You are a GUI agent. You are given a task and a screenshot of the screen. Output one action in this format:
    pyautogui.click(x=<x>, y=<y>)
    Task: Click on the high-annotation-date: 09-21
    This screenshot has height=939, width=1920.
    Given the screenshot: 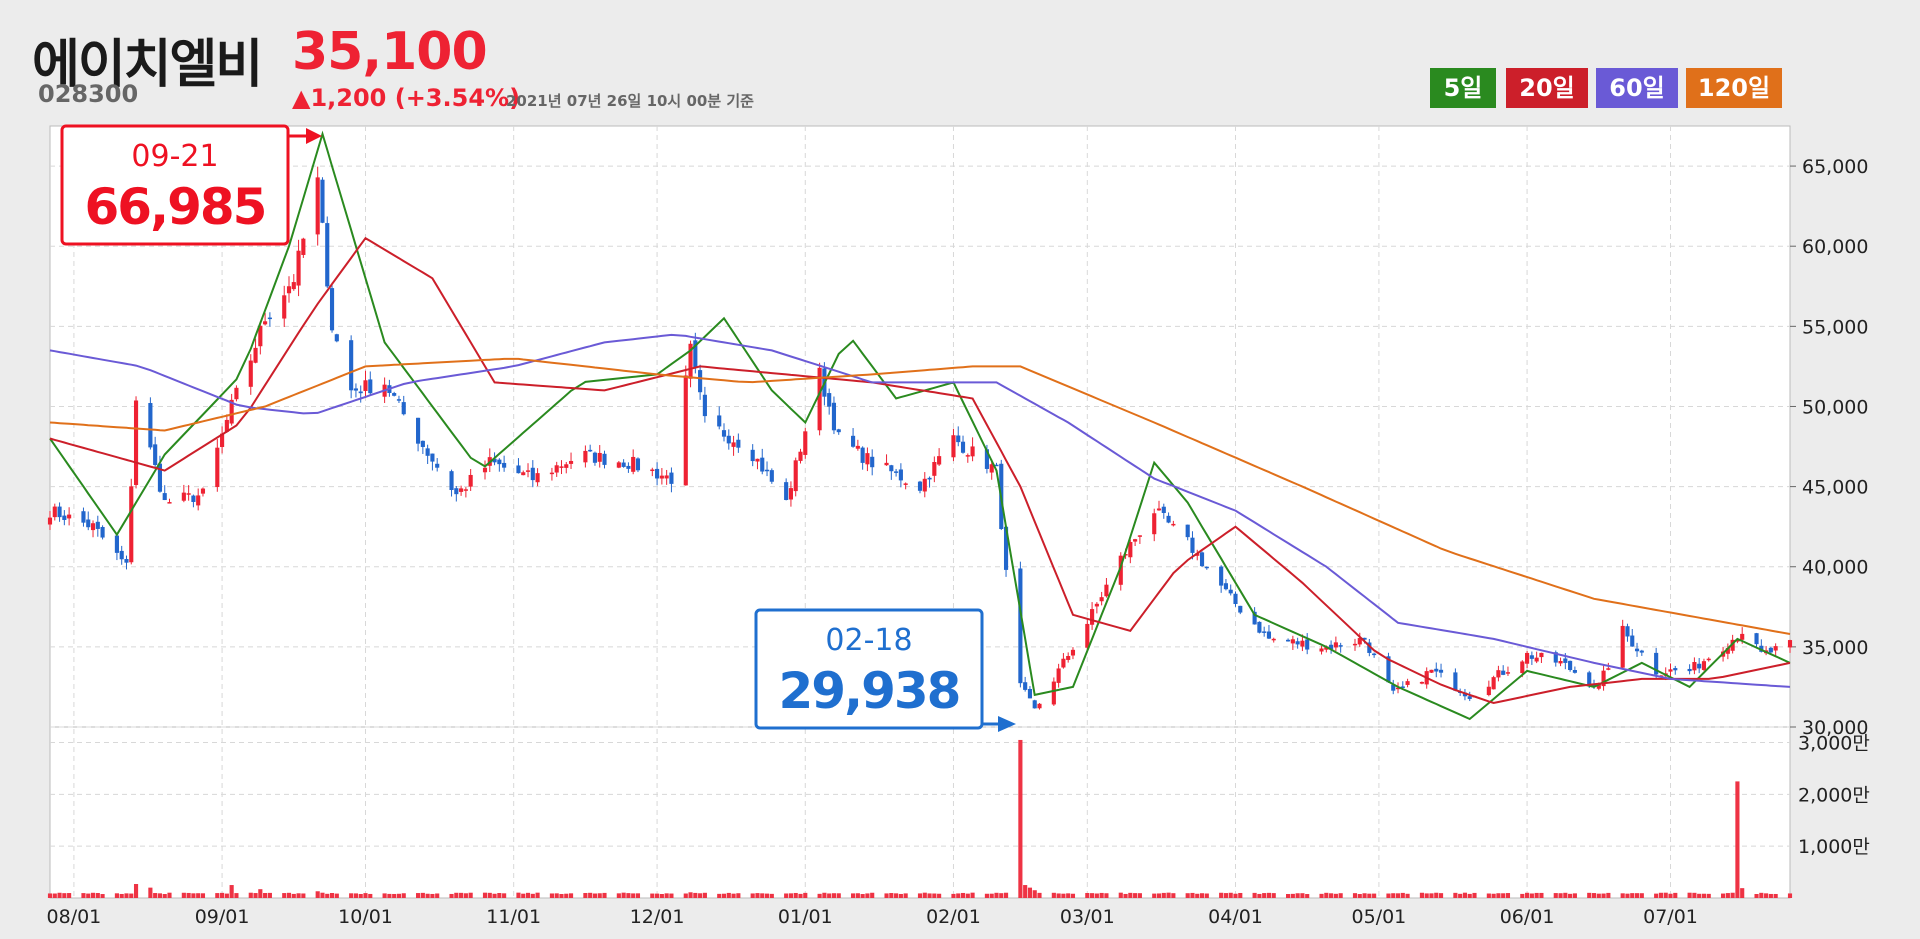 What is the action you would take?
    pyautogui.click(x=174, y=156)
    